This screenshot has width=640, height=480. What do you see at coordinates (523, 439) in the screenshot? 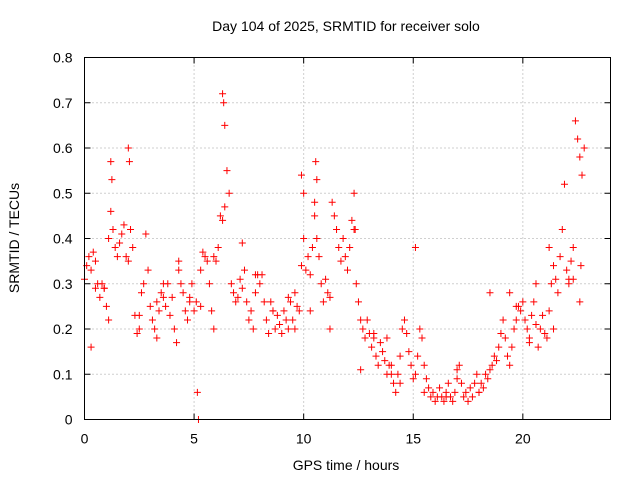
I see `x-tick-label: 20` at bounding box center [523, 439].